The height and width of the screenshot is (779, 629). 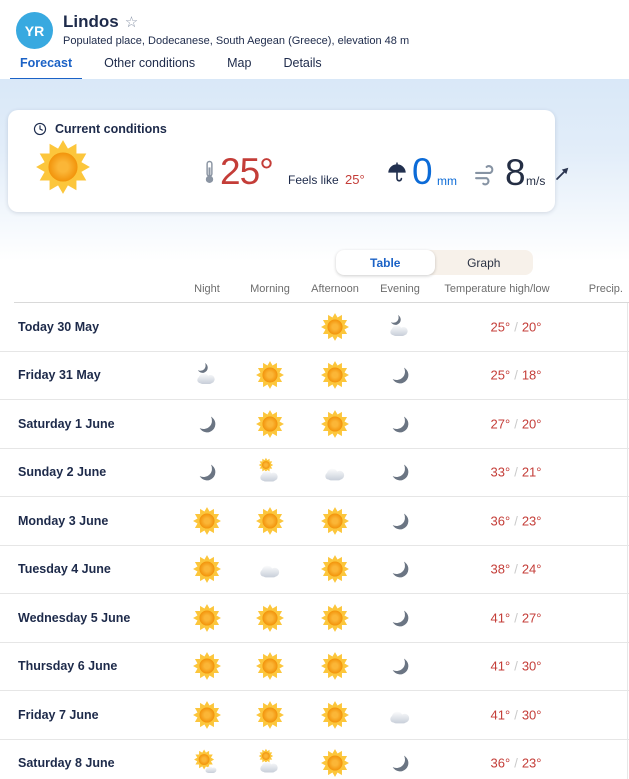 I want to click on favorite-star-icon: ☆, so click(x=131, y=22).